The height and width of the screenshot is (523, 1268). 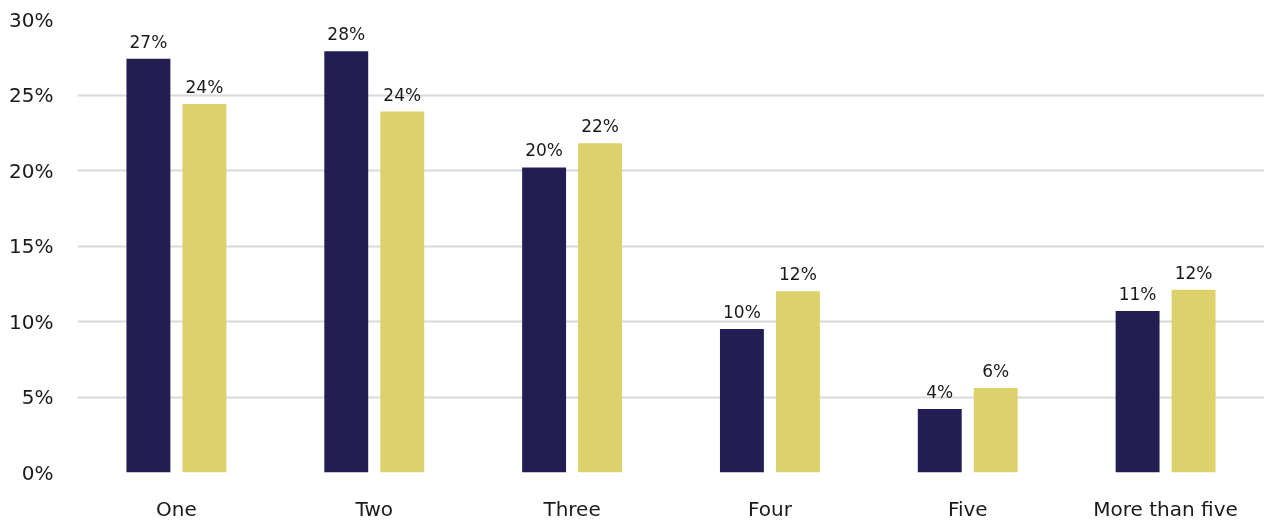 What do you see at coordinates (600, 126) in the screenshot?
I see `data-label: 22%` at bounding box center [600, 126].